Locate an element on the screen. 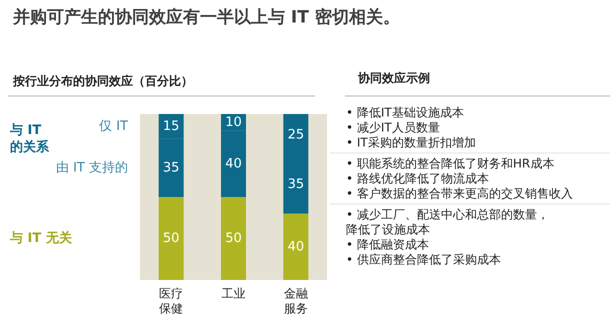  text: 与 IT 无关 is located at coordinates (41, 238).